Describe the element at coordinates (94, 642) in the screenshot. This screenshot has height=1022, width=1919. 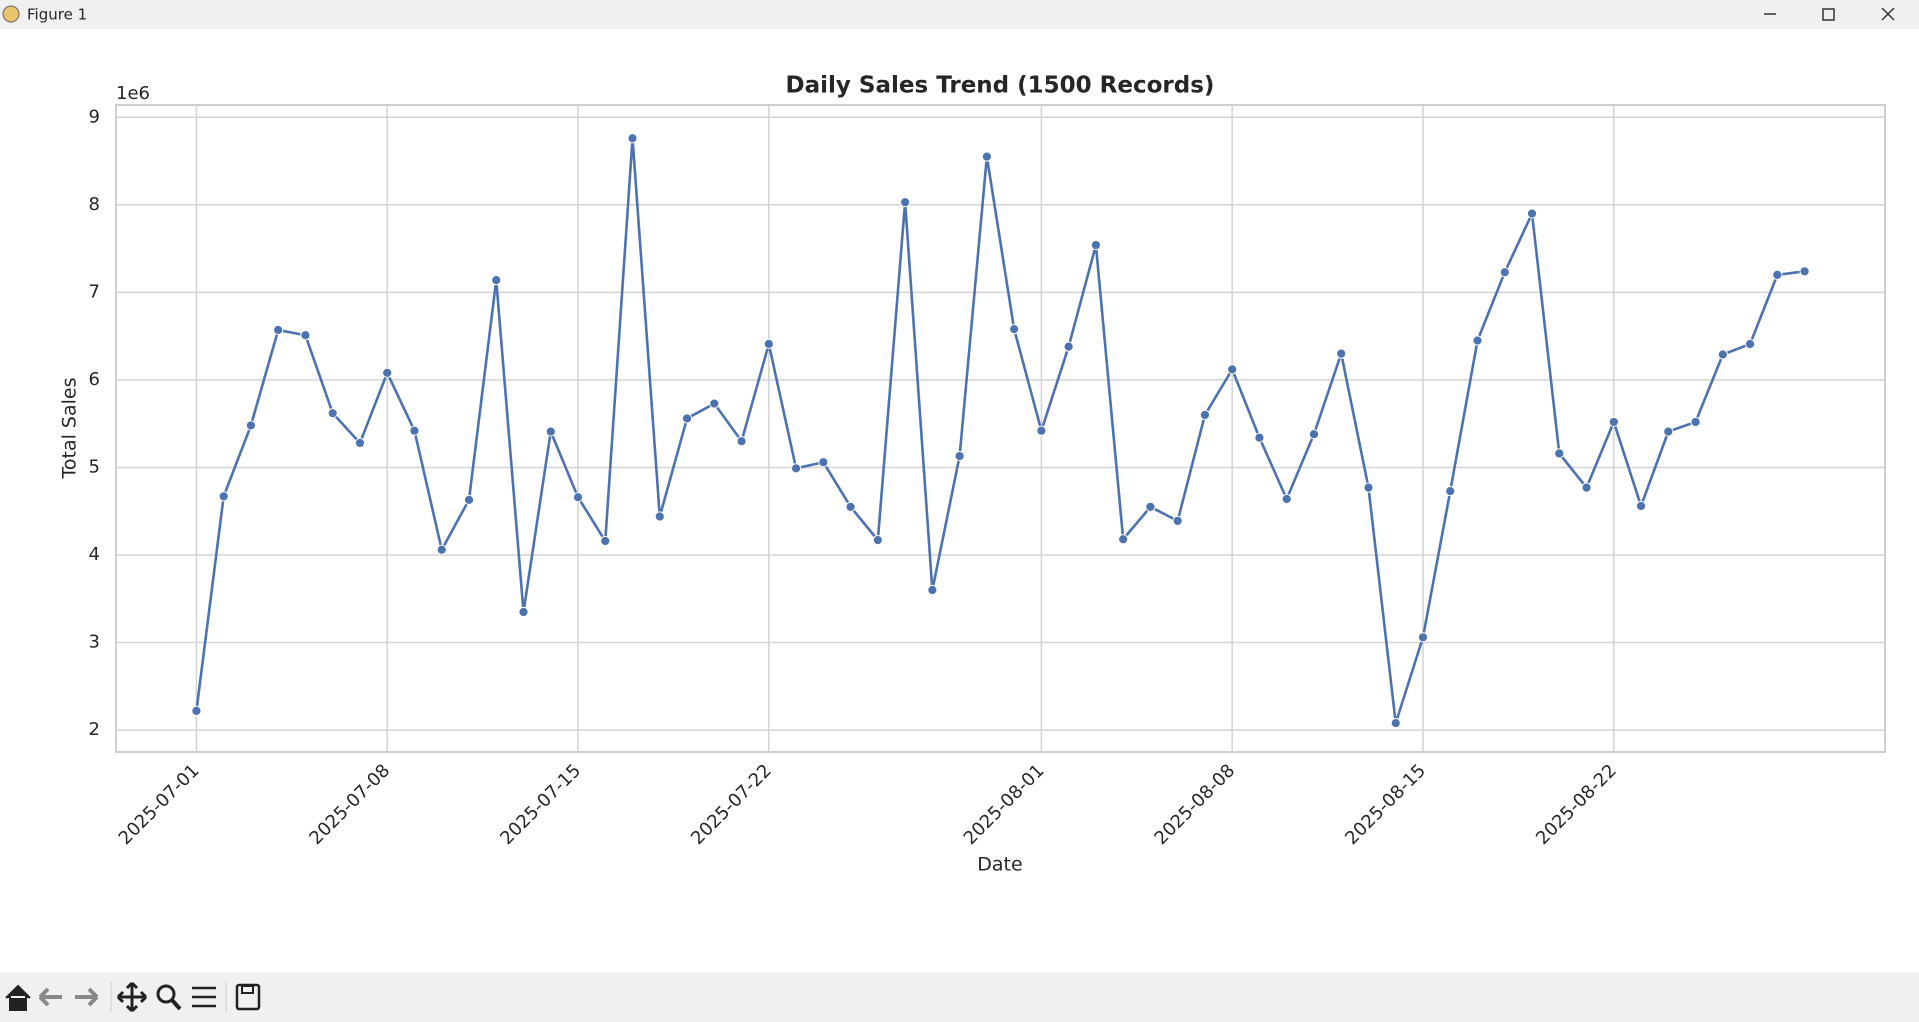
I see `y-tick-label: 3` at that location.